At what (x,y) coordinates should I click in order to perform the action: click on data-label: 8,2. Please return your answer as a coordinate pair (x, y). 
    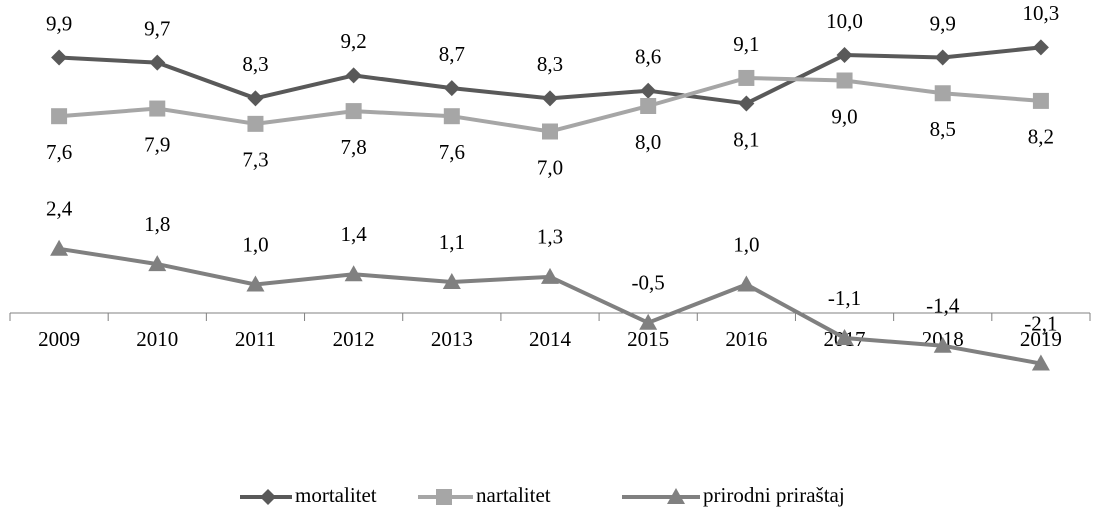
    Looking at the image, I should click on (1041, 137).